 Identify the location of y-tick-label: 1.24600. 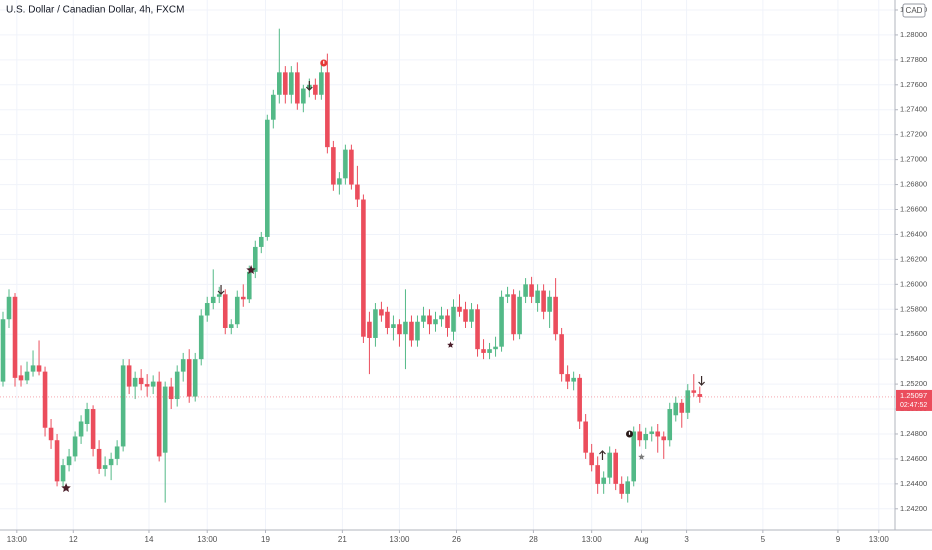
(913, 458).